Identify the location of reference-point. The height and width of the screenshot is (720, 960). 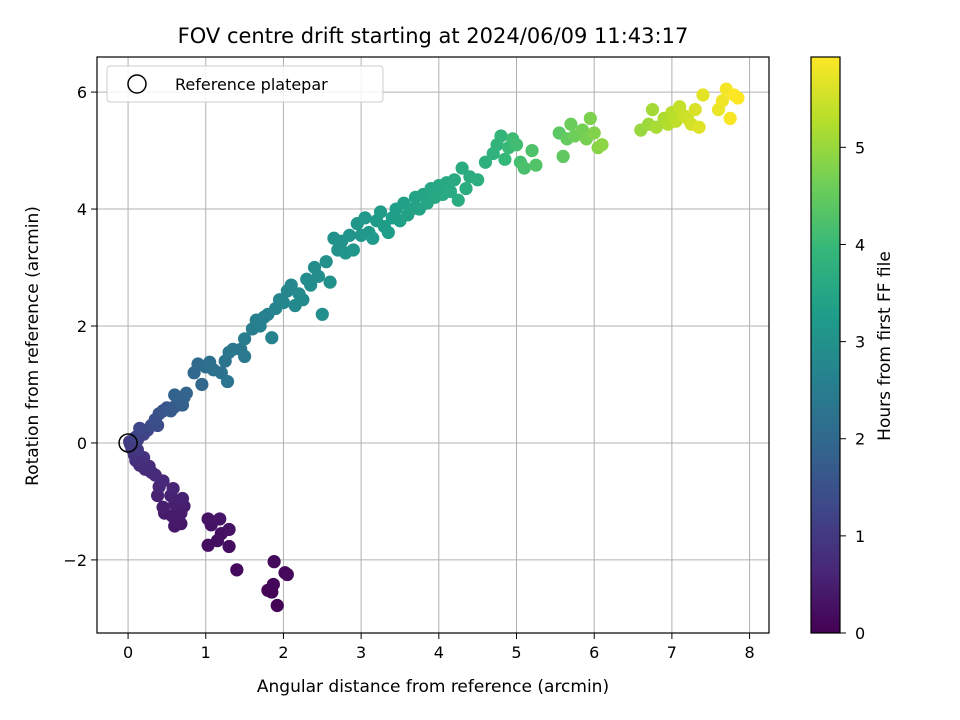
(128, 443).